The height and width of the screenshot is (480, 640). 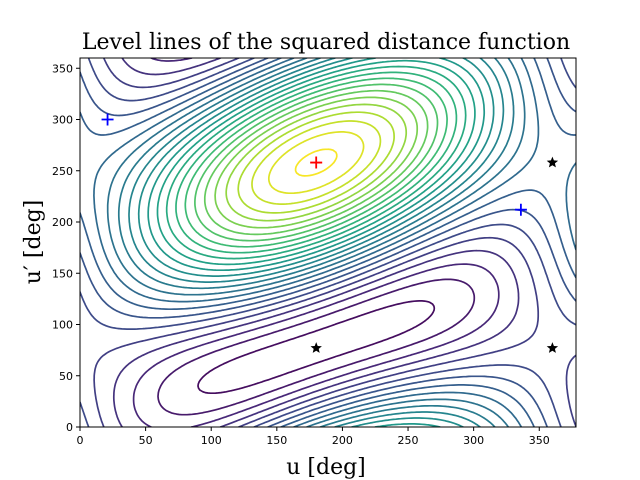 What do you see at coordinates (80, 440) in the screenshot?
I see `x-tick-label: 0` at bounding box center [80, 440].